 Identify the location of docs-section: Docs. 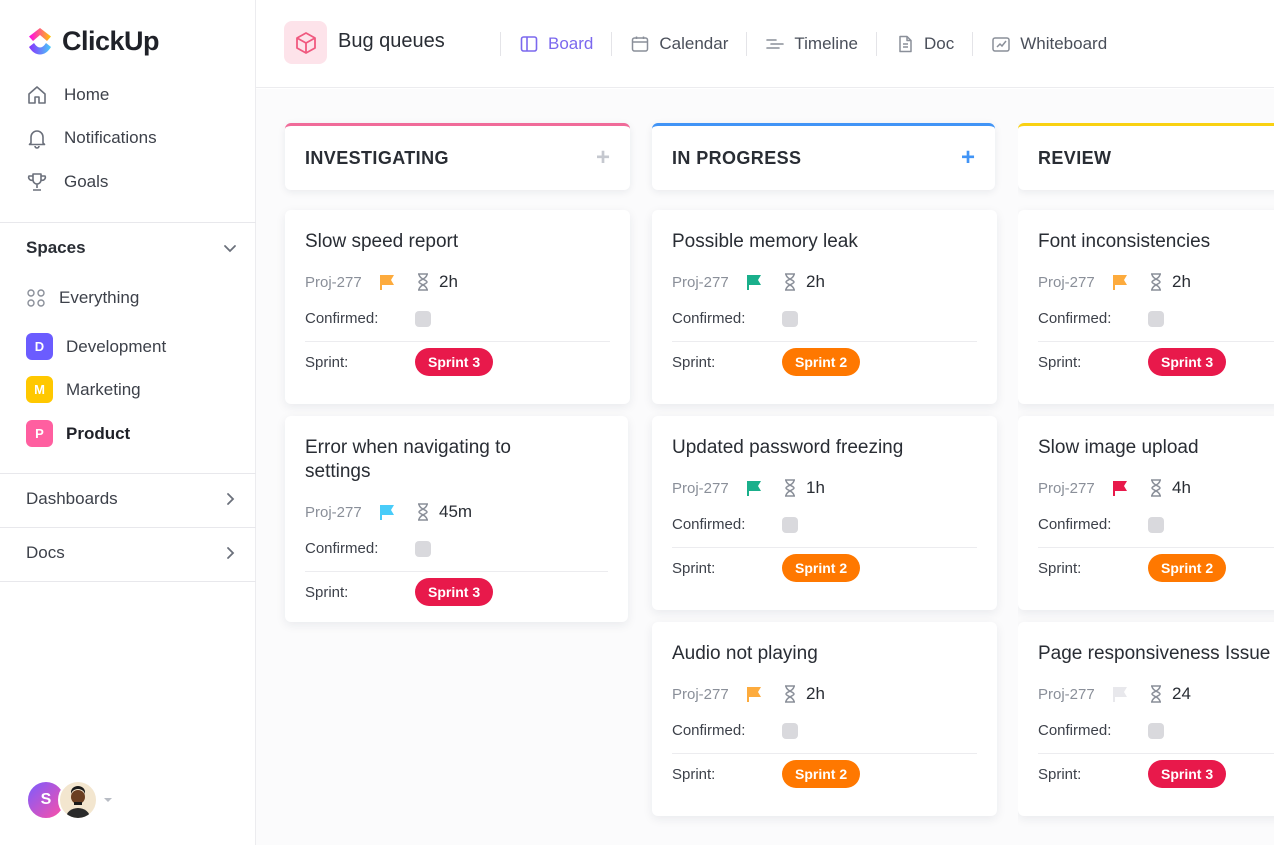
(132, 553).